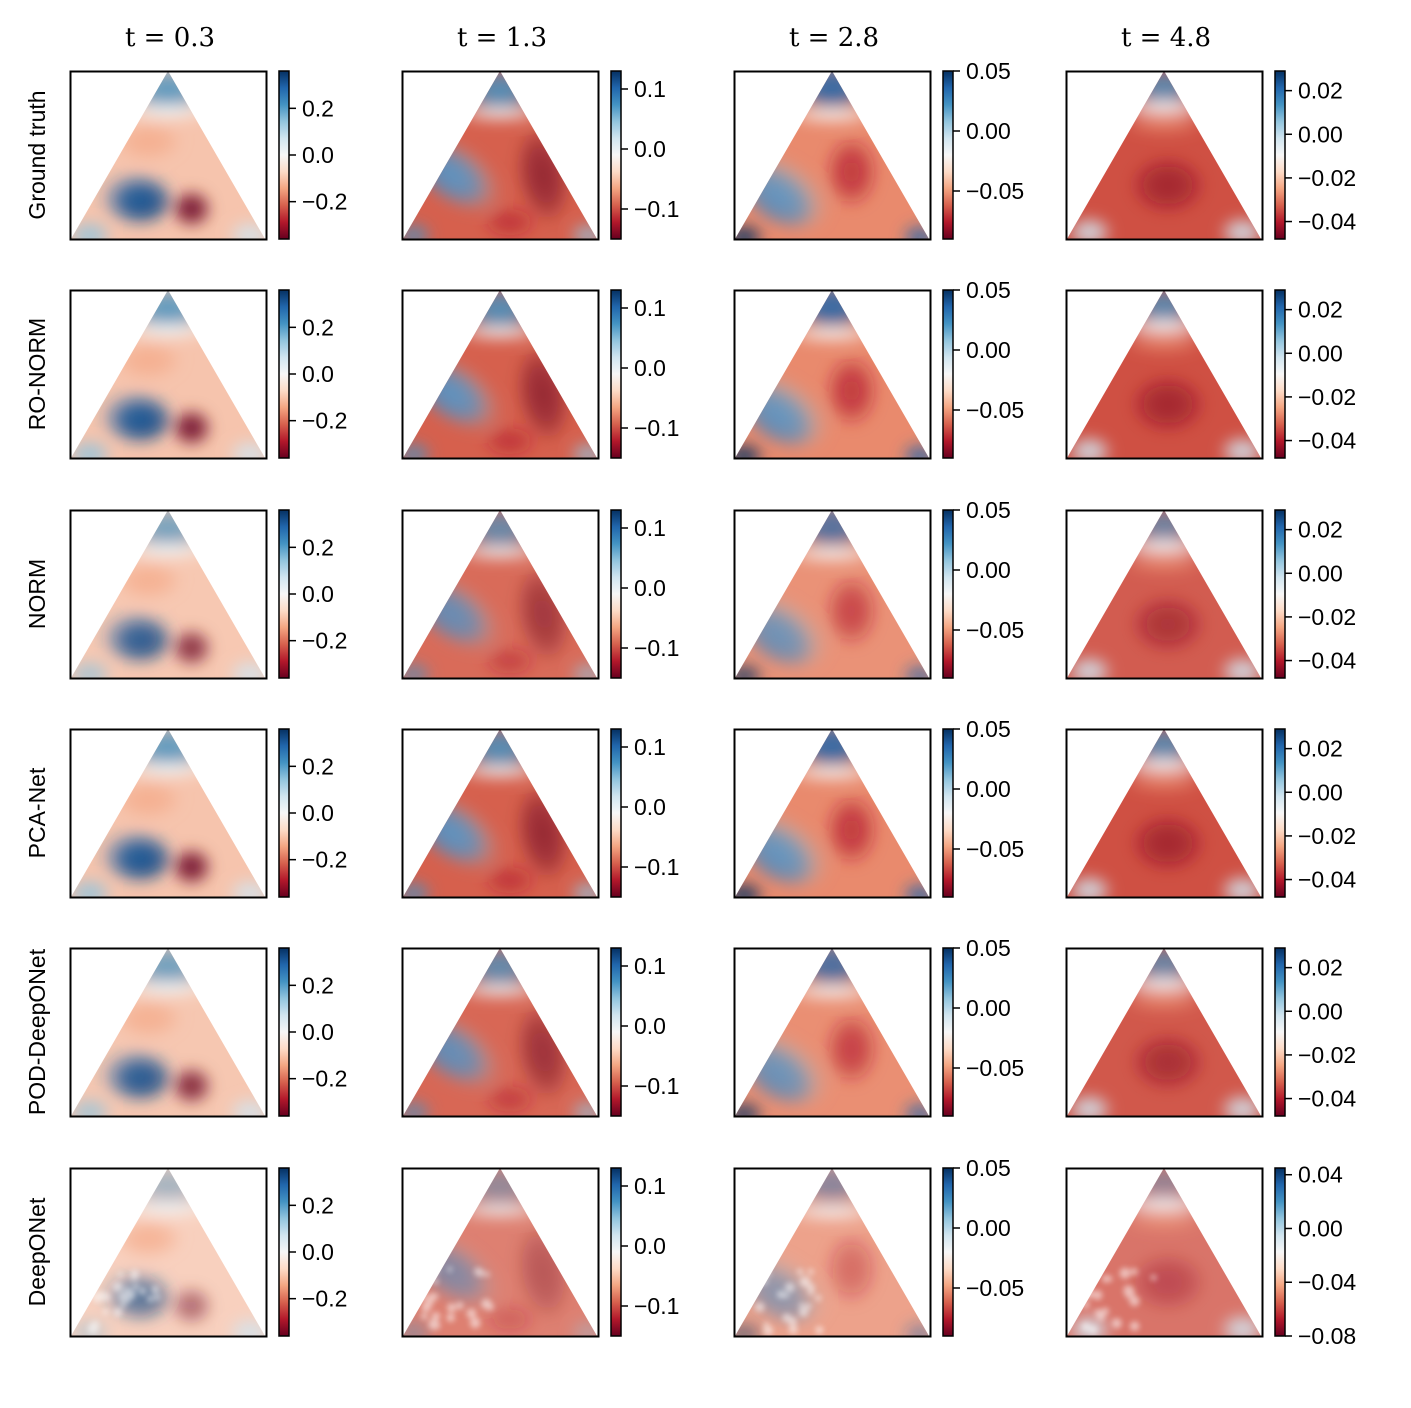 The image size is (1411, 1408). Describe the element at coordinates (170, 38) in the screenshot. I see `column-title-1: t = 0.3` at that location.